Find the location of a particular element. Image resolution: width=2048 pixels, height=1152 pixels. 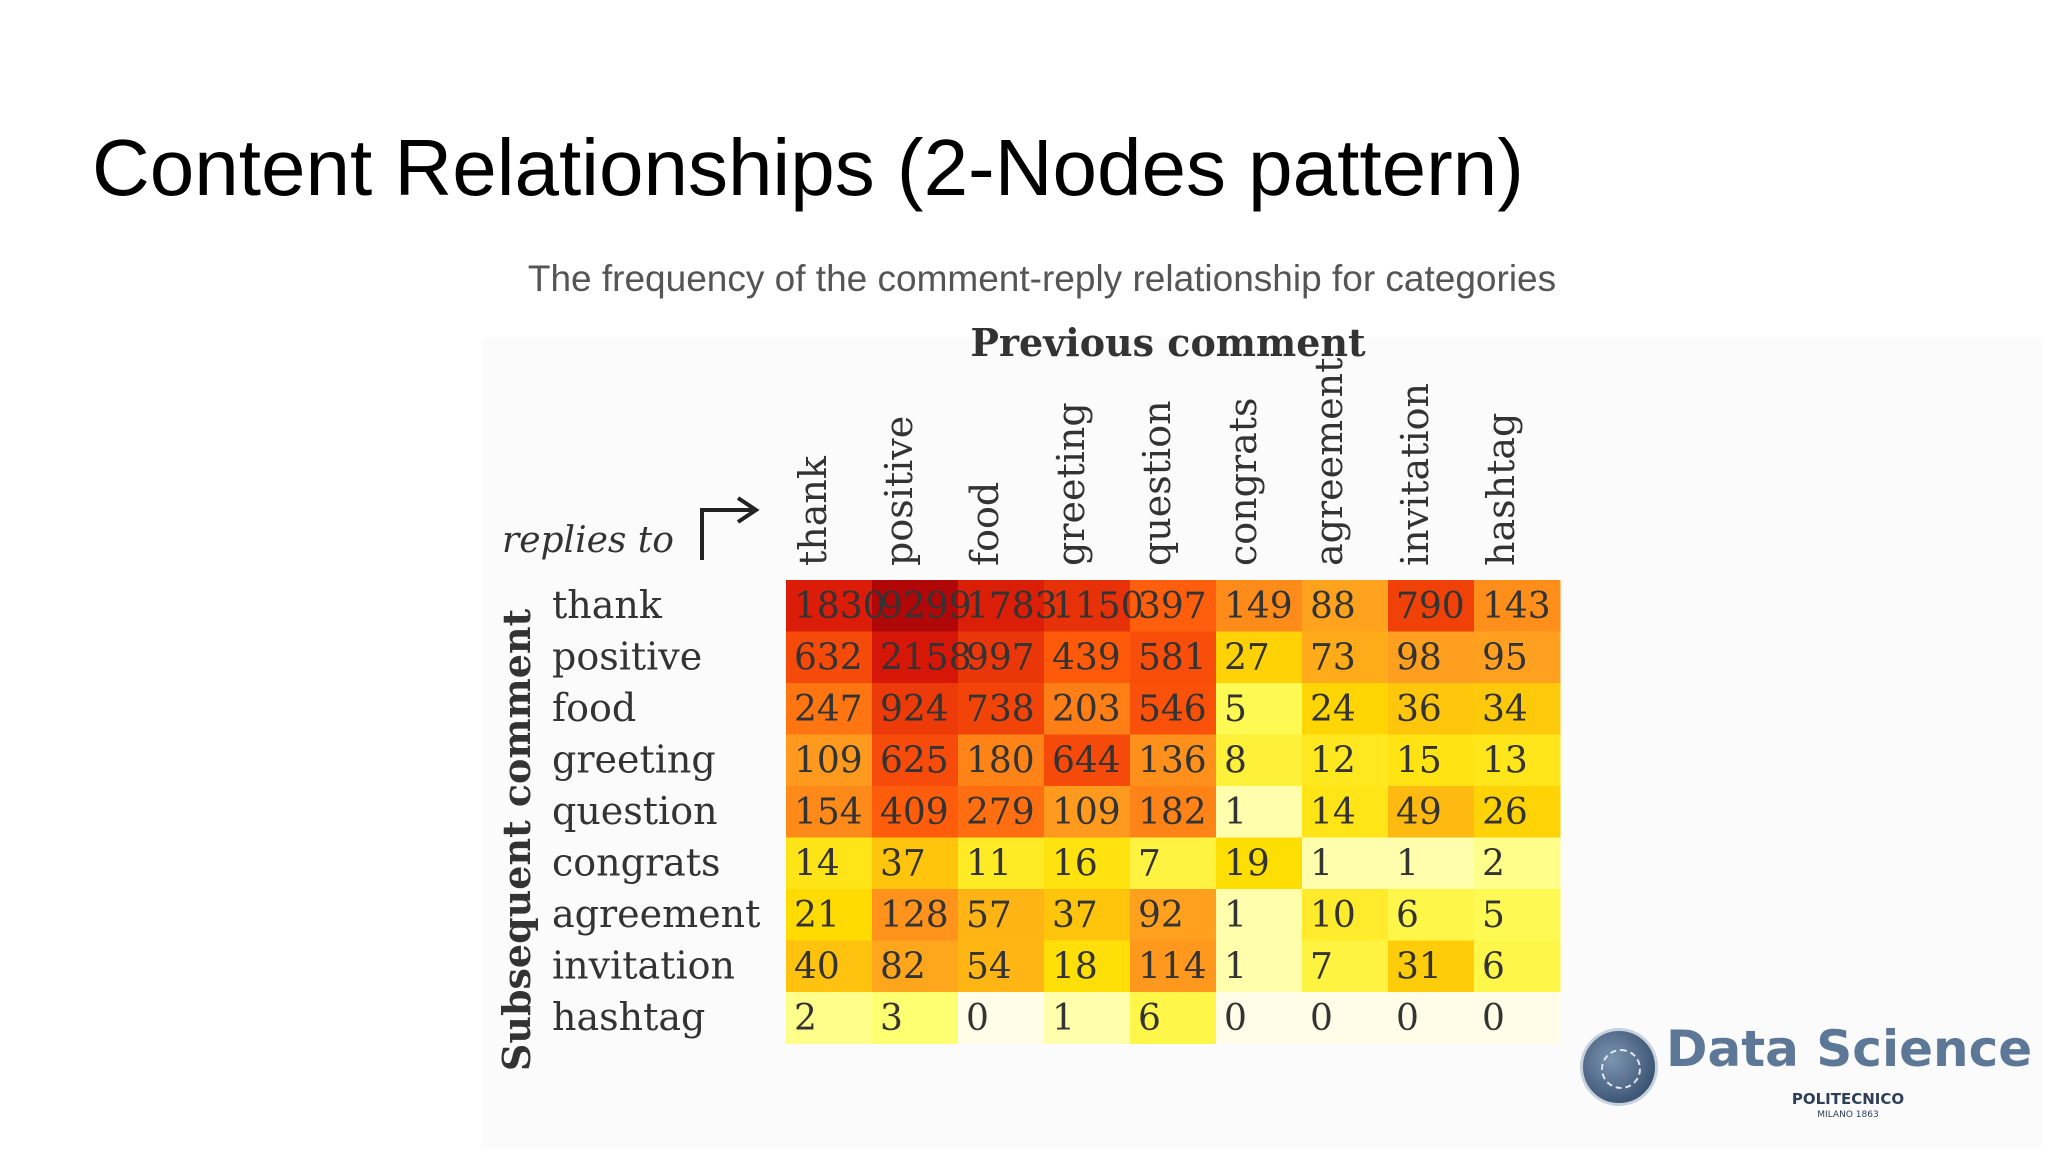

heatmap-value: 18 is located at coordinates (1075, 967).